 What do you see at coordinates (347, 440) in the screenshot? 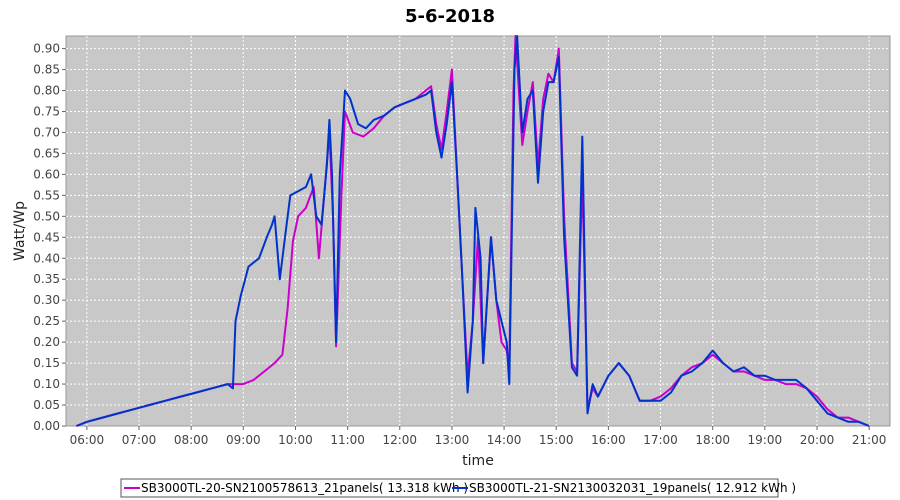
I see `x-tick-label: 11:00` at bounding box center [347, 440].